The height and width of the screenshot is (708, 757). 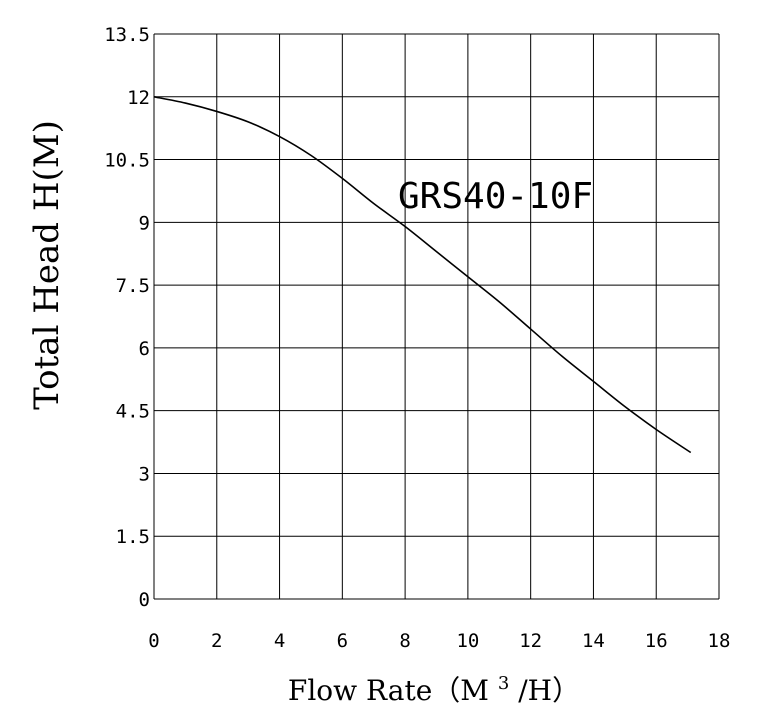 What do you see at coordinates (133, 286) in the screenshot?
I see `y-tick-label-5: 7.5` at bounding box center [133, 286].